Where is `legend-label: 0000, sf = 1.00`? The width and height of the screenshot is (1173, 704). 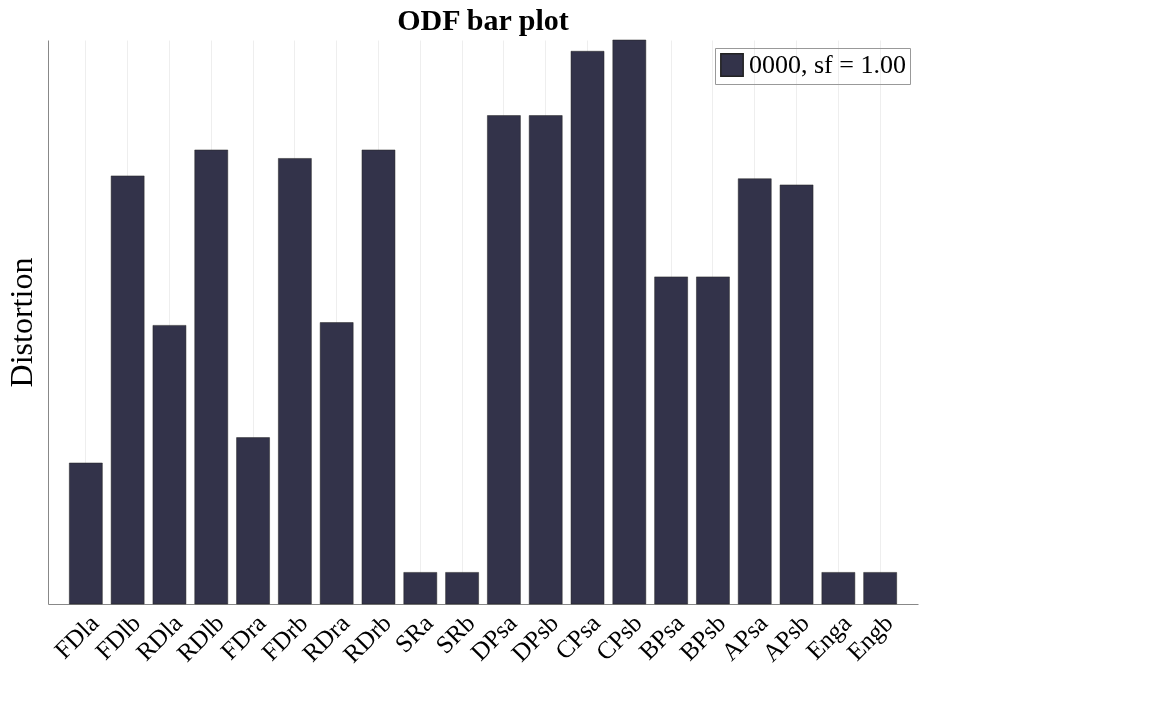
legend-label: 0000, sf = 1.00 is located at coordinates (827, 64).